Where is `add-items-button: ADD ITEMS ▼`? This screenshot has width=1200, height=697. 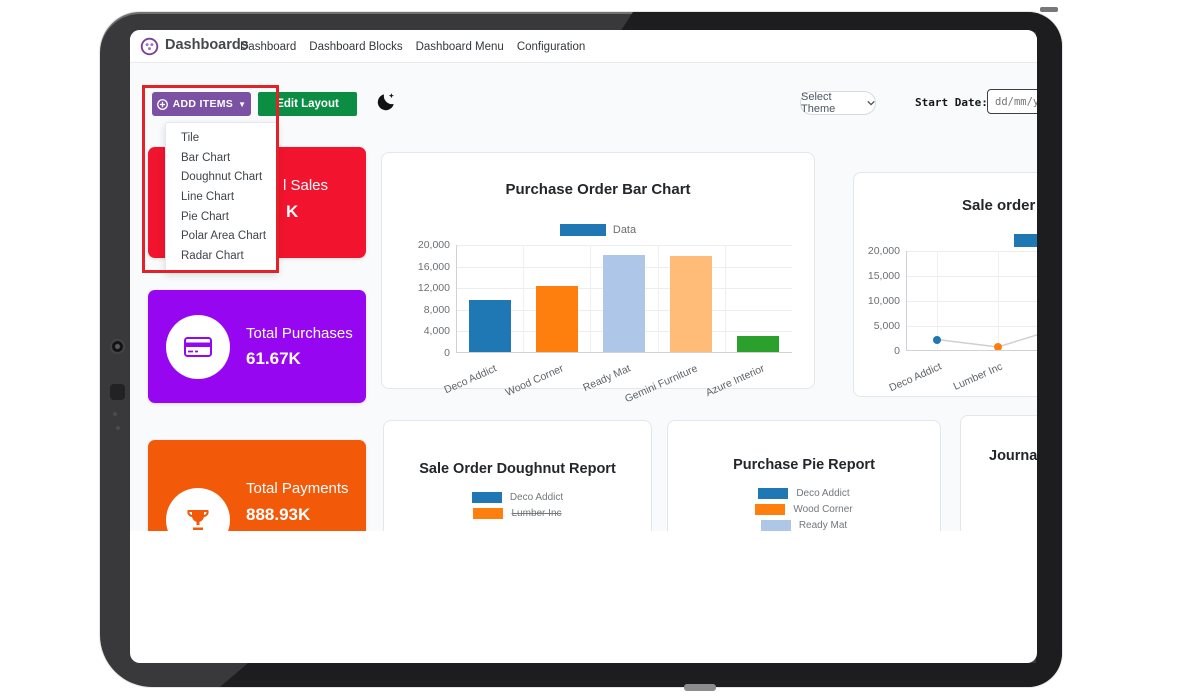 add-items-button: ADD ITEMS ▼ is located at coordinates (201, 104).